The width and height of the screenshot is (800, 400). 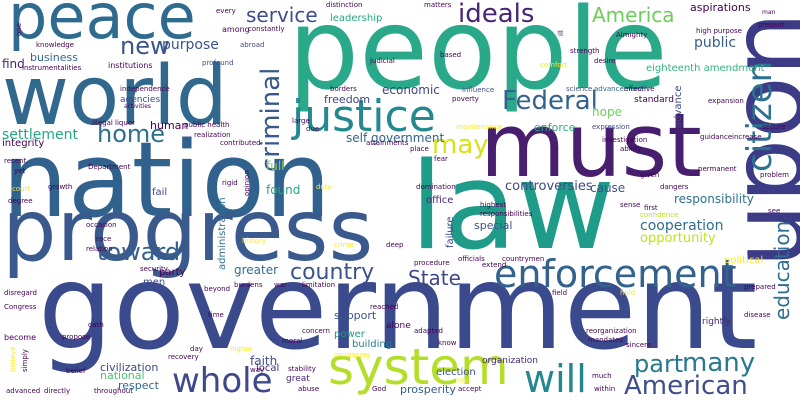 I want to click on word-recovery: recovery, so click(x=183, y=357).